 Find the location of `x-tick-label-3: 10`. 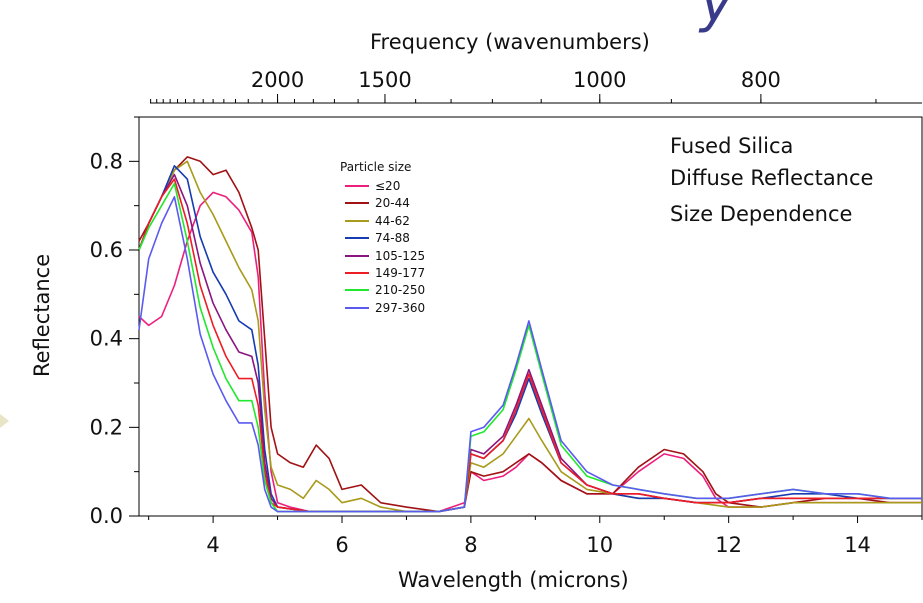

x-tick-label-3: 10 is located at coordinates (599, 545).